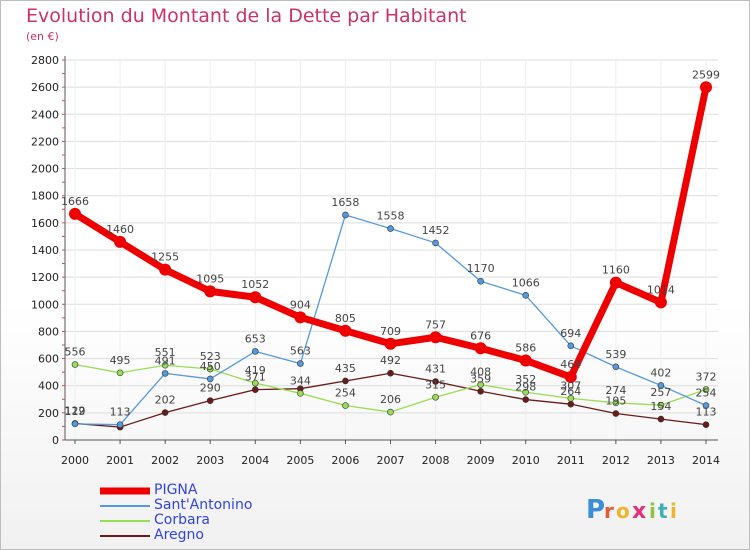 Image resolution: width=750 pixels, height=550 pixels. What do you see at coordinates (706, 412) in the screenshot?
I see `data-label-aregno: 113` at bounding box center [706, 412].